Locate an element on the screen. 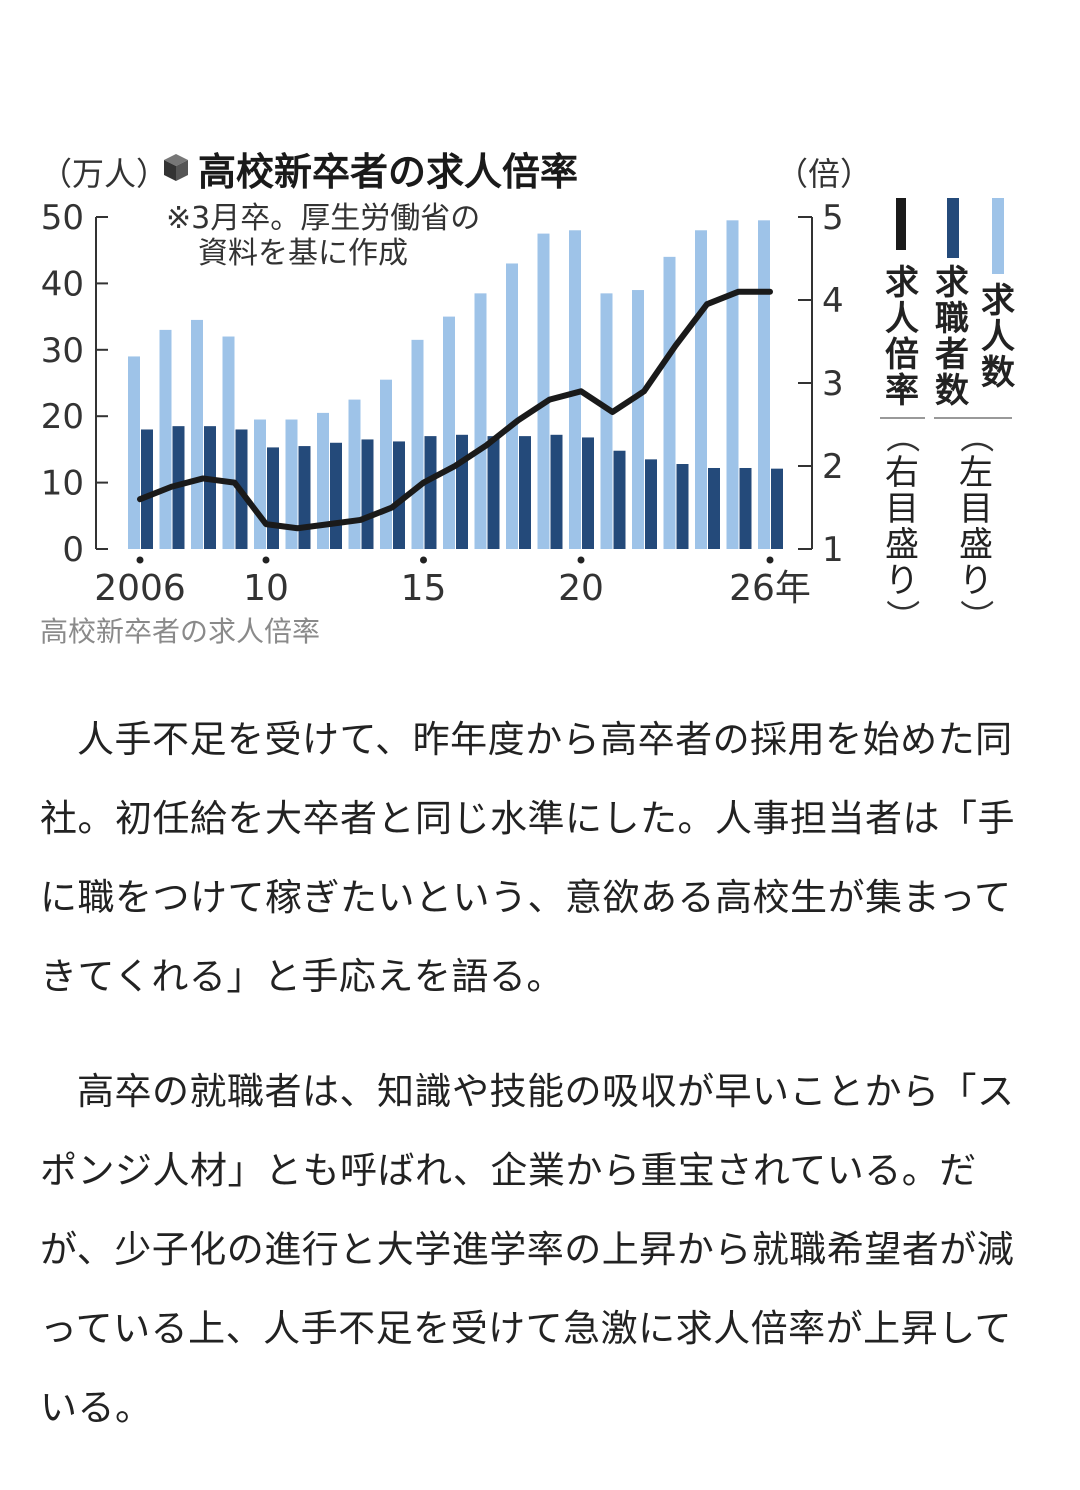 The width and height of the screenshot is (1080, 1490). legend-swatch-ratio is located at coordinates (901, 224).